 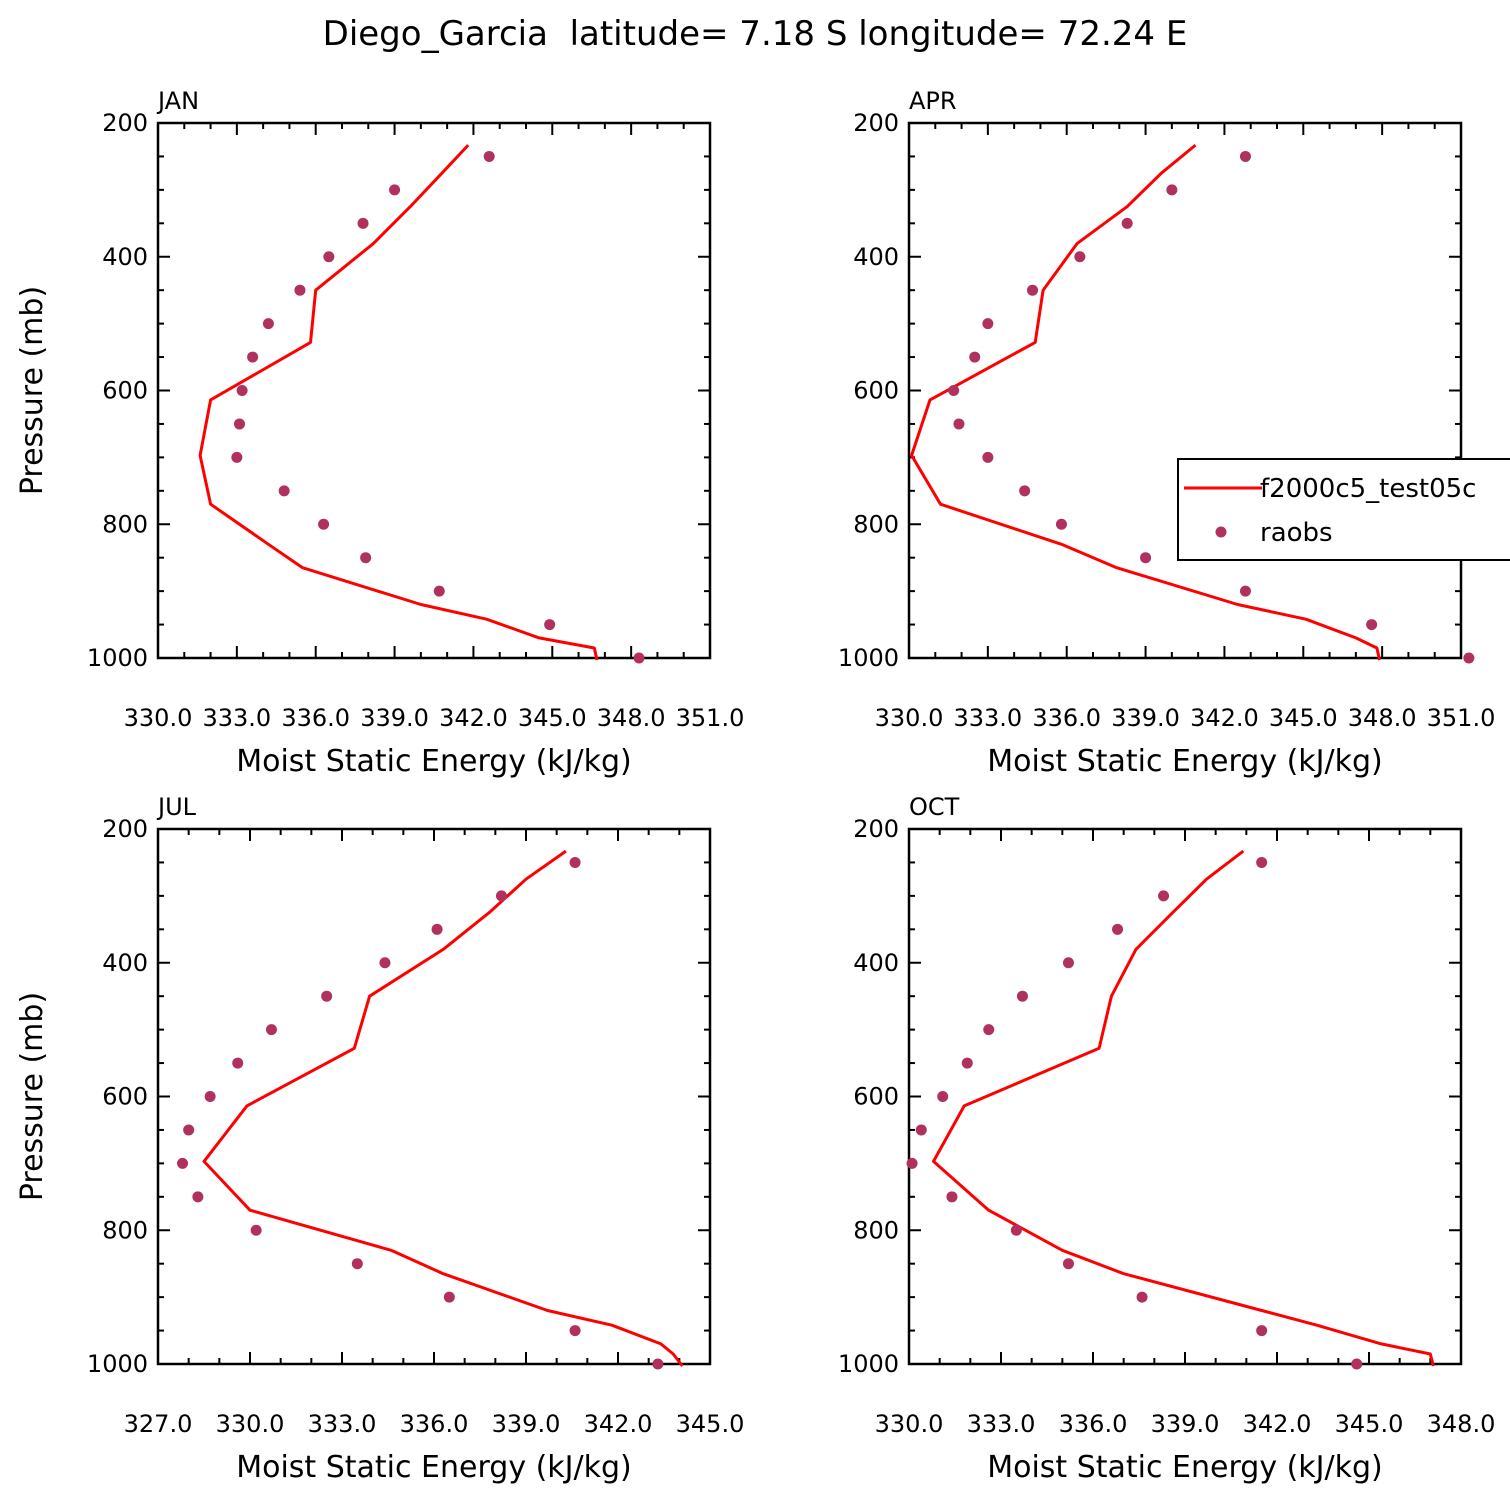 What do you see at coordinates (32, 390) in the screenshot?
I see `y-axis-label: Pressure (mb)` at bounding box center [32, 390].